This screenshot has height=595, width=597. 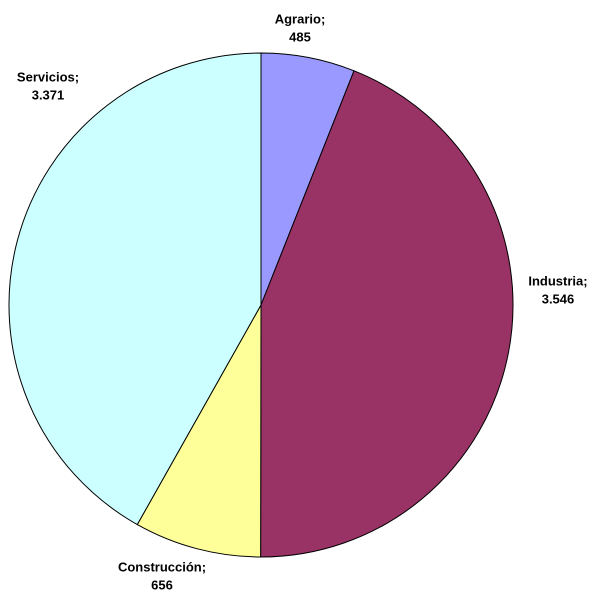 I want to click on slice-value-label: 656, so click(x=162, y=584).